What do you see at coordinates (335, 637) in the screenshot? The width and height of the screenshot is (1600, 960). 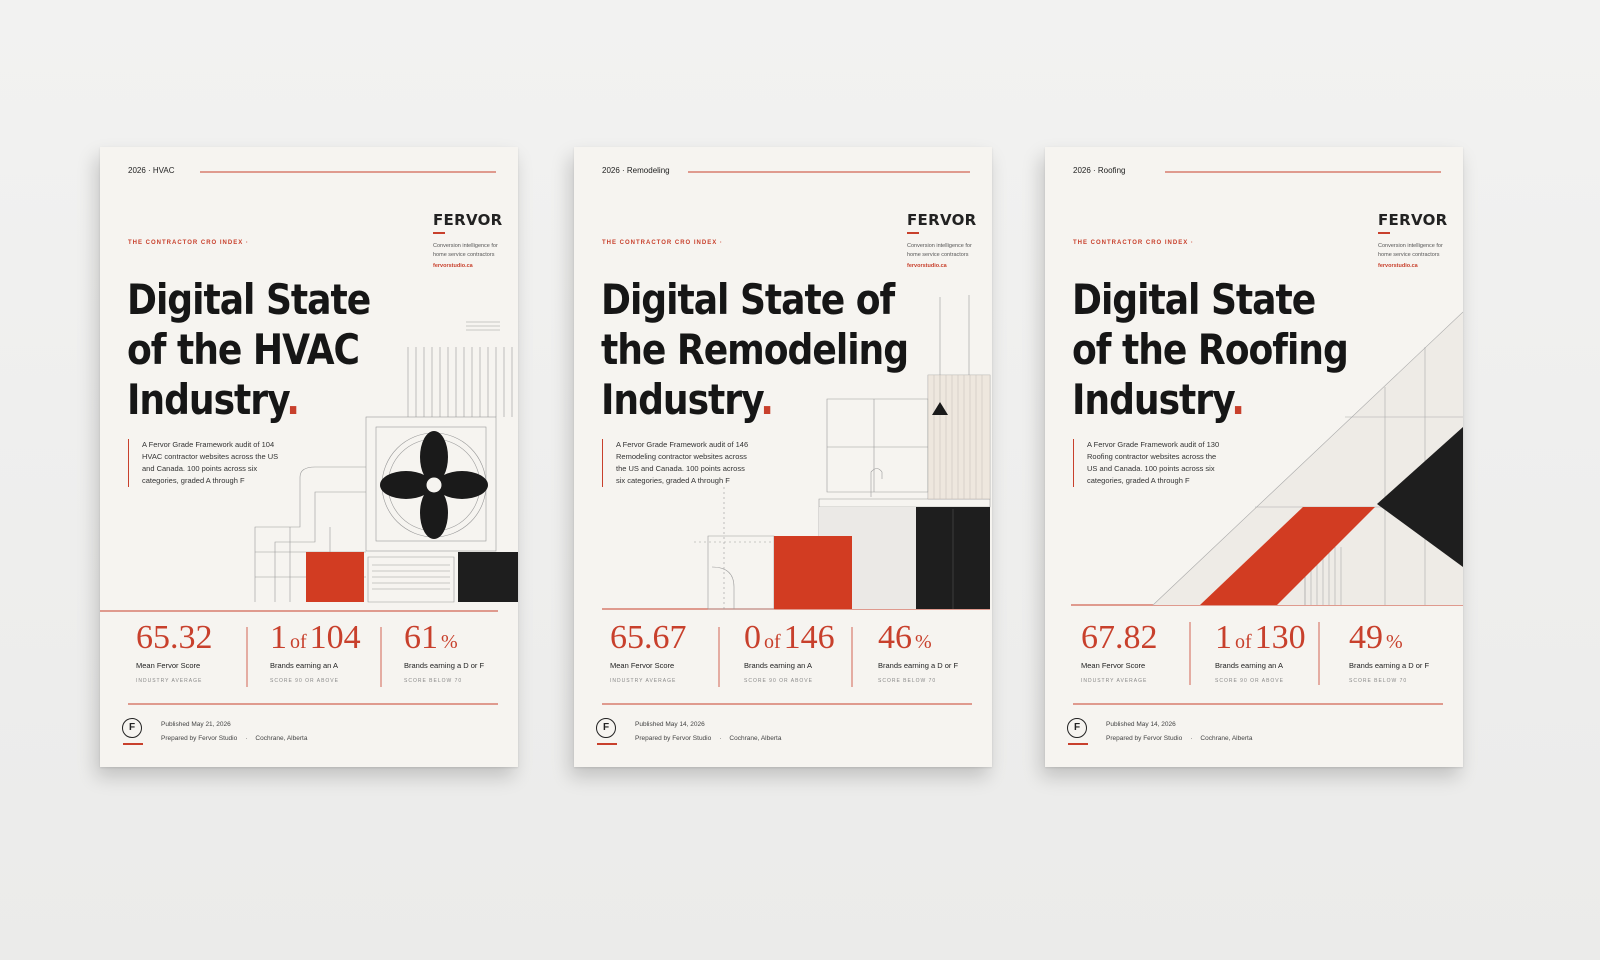 I see `stat-total: 104` at bounding box center [335, 637].